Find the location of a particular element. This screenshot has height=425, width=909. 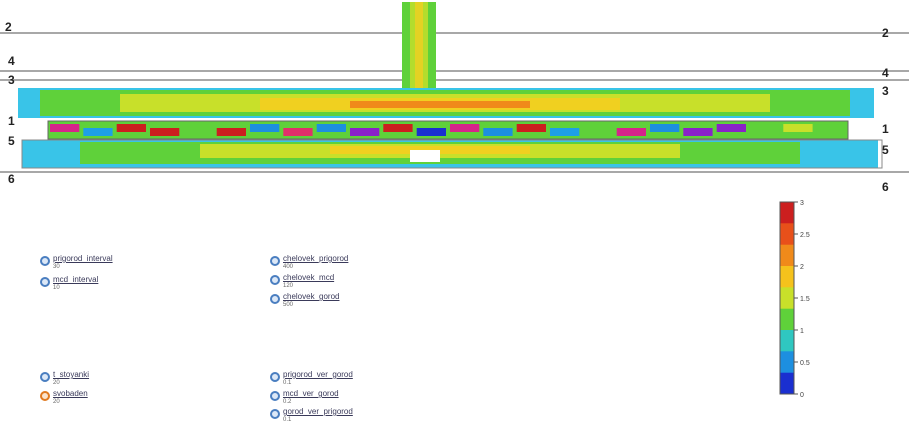

lane-label-right-5: 5 is located at coordinates (885, 150).